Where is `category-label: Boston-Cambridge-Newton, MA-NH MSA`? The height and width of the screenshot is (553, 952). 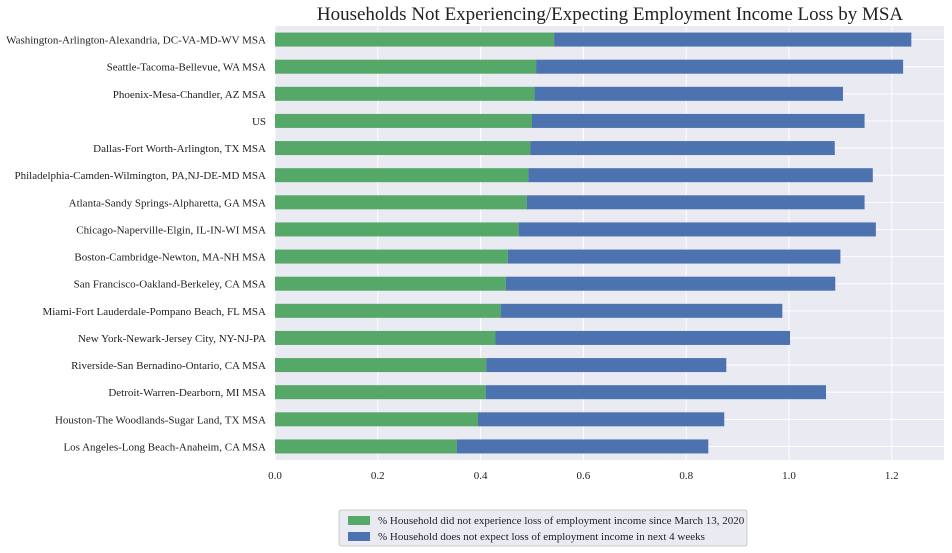
category-label: Boston-Cambridge-Newton, MA-NH MSA is located at coordinates (170, 258).